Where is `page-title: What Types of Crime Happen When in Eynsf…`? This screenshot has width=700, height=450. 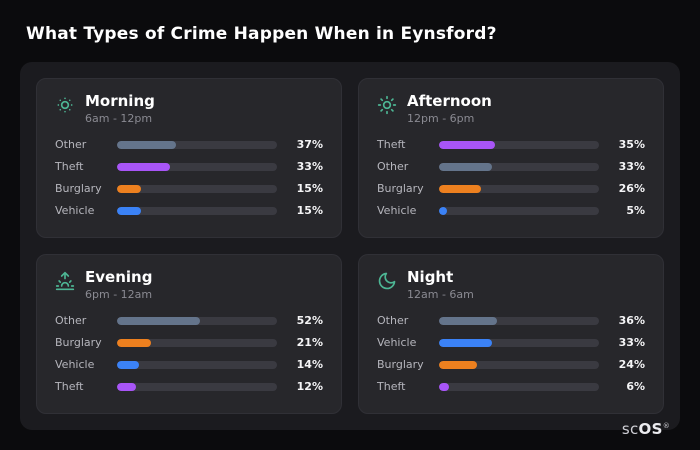
page-title: What Types of Crime Happen When in Eynsf… is located at coordinates (261, 34).